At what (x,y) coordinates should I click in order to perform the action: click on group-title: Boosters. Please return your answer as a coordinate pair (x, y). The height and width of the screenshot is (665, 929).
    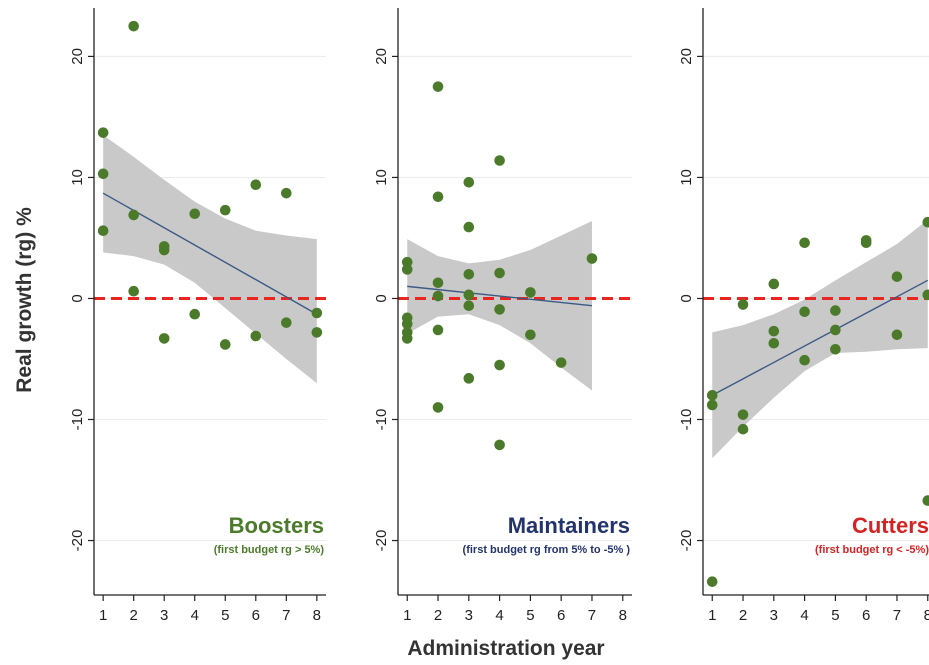
    Looking at the image, I should click on (276, 525).